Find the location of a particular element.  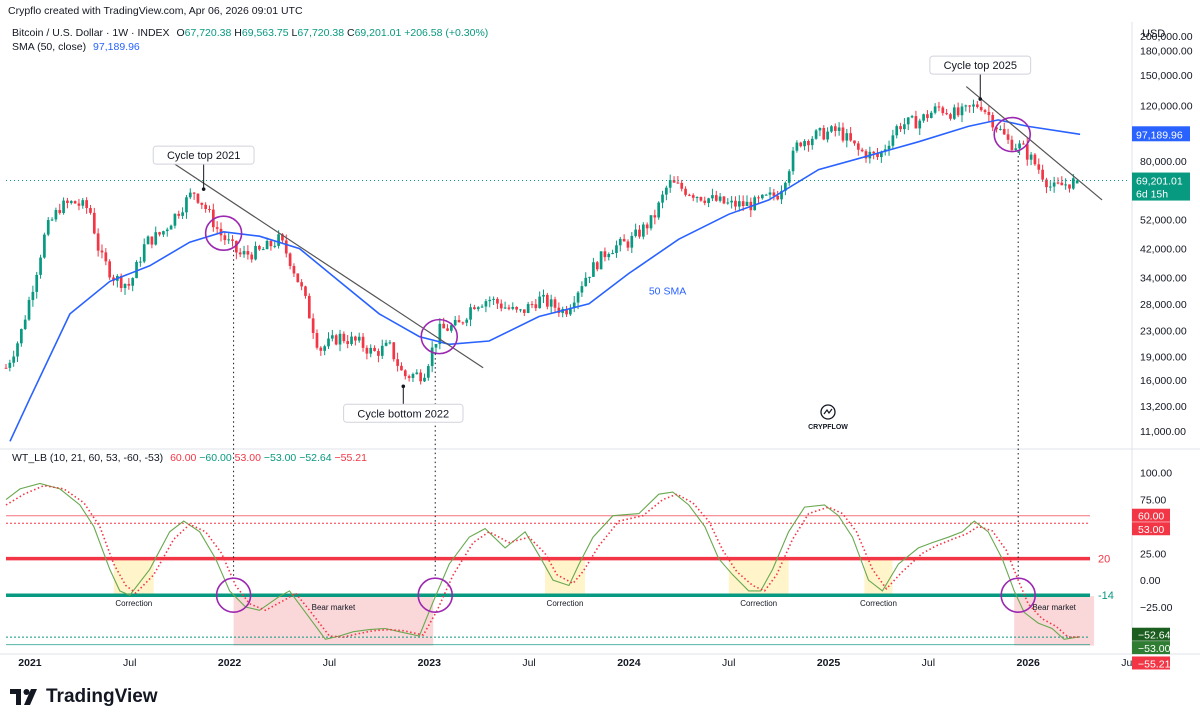

sma-annotation: 50 SMA is located at coordinates (667, 291).